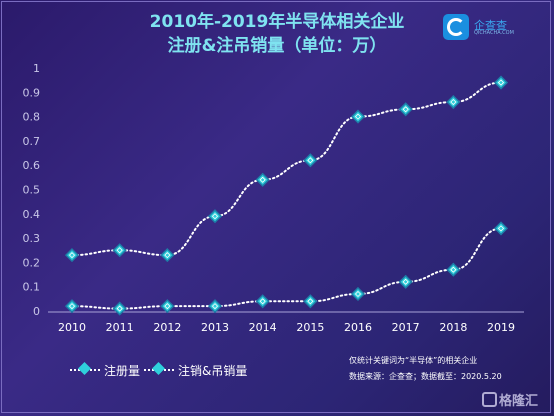 This screenshot has height=416, width=554. Describe the element at coordinates (36, 311) in the screenshot. I see `y-tick-label: 0` at that location.